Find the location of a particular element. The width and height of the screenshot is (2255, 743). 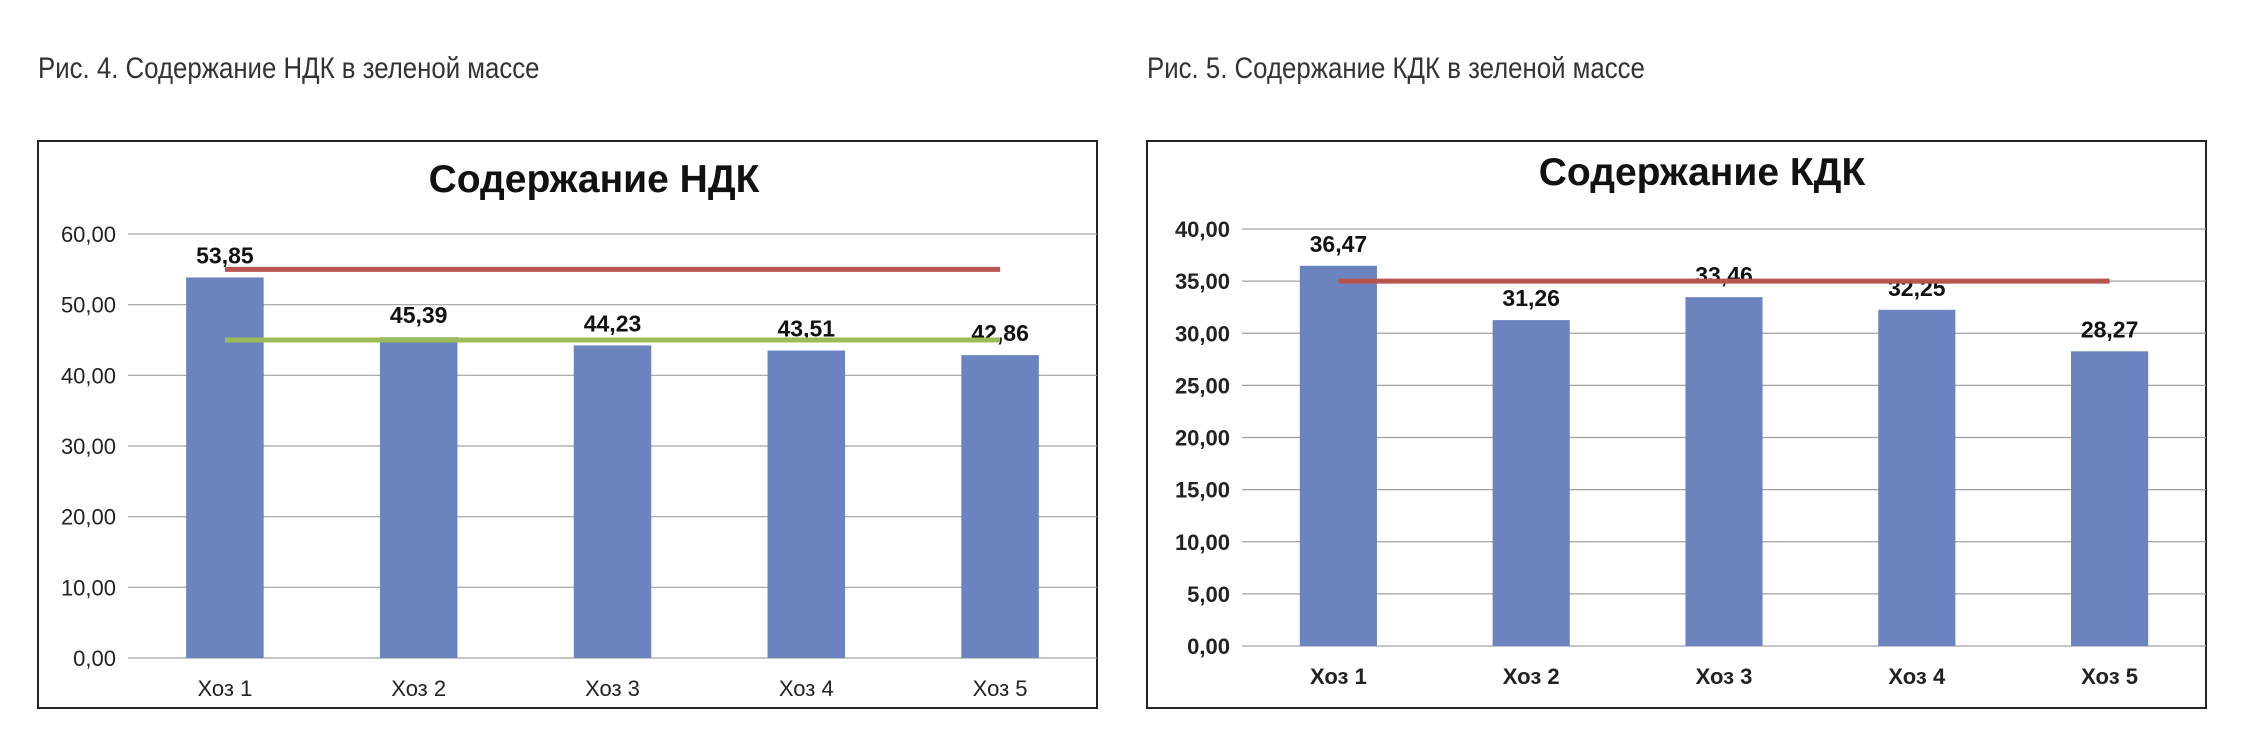

data-label: 43,51 is located at coordinates (807, 329).